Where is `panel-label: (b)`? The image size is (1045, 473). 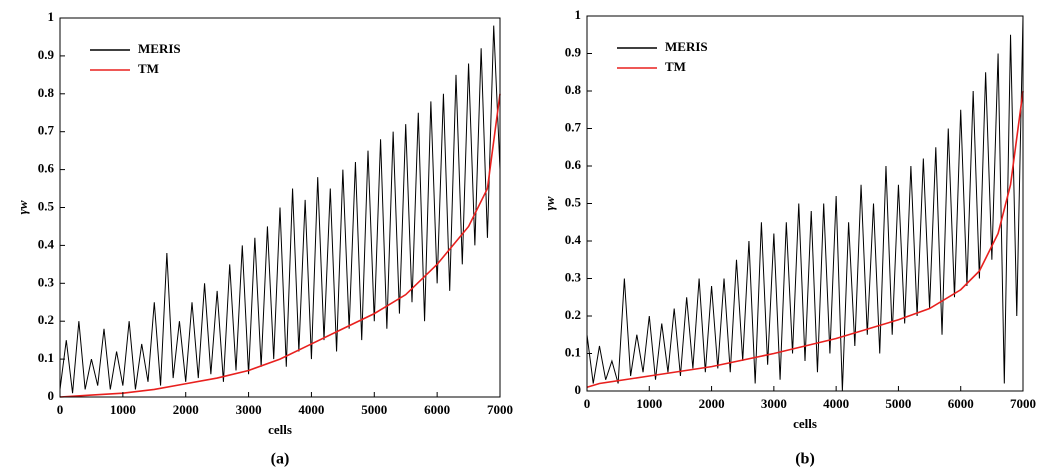
panel-label: (b) is located at coordinates (805, 459).